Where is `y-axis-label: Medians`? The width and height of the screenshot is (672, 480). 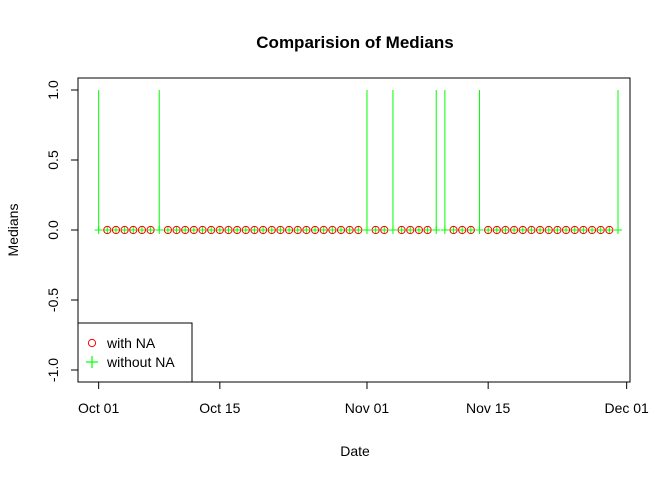 y-axis-label: Medians is located at coordinates (13, 230).